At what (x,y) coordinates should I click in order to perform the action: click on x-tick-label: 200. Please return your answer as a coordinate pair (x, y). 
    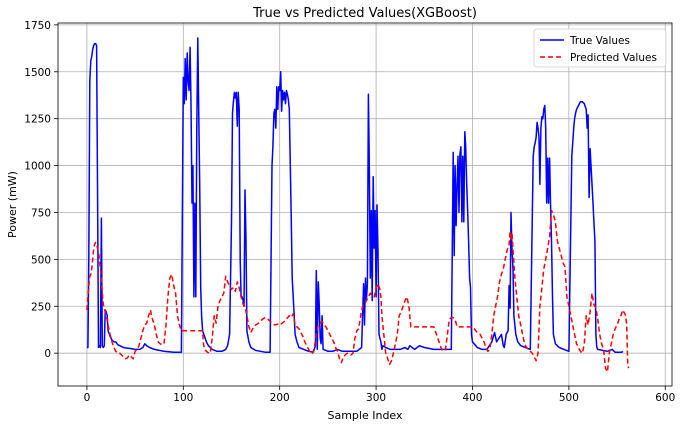
    Looking at the image, I should click on (280, 398).